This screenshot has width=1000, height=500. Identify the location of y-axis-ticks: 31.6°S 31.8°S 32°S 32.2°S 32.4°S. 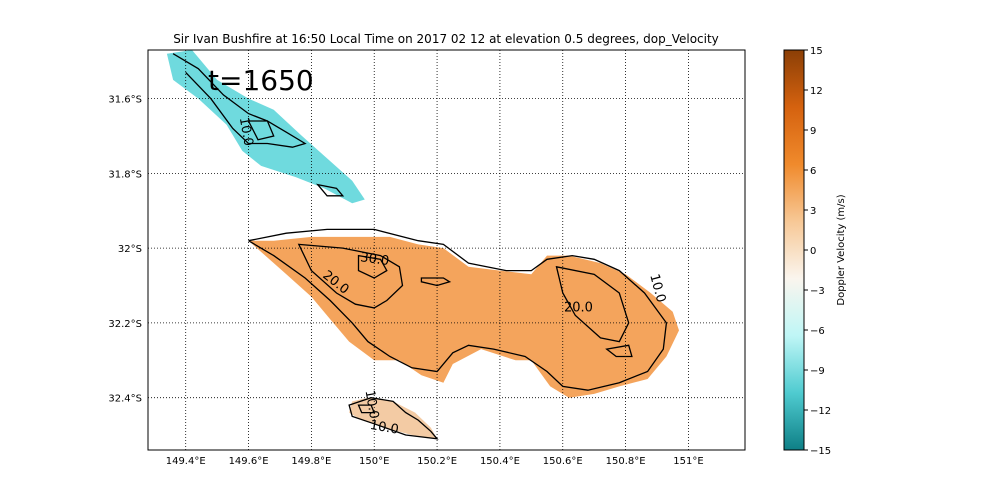
(125, 250).